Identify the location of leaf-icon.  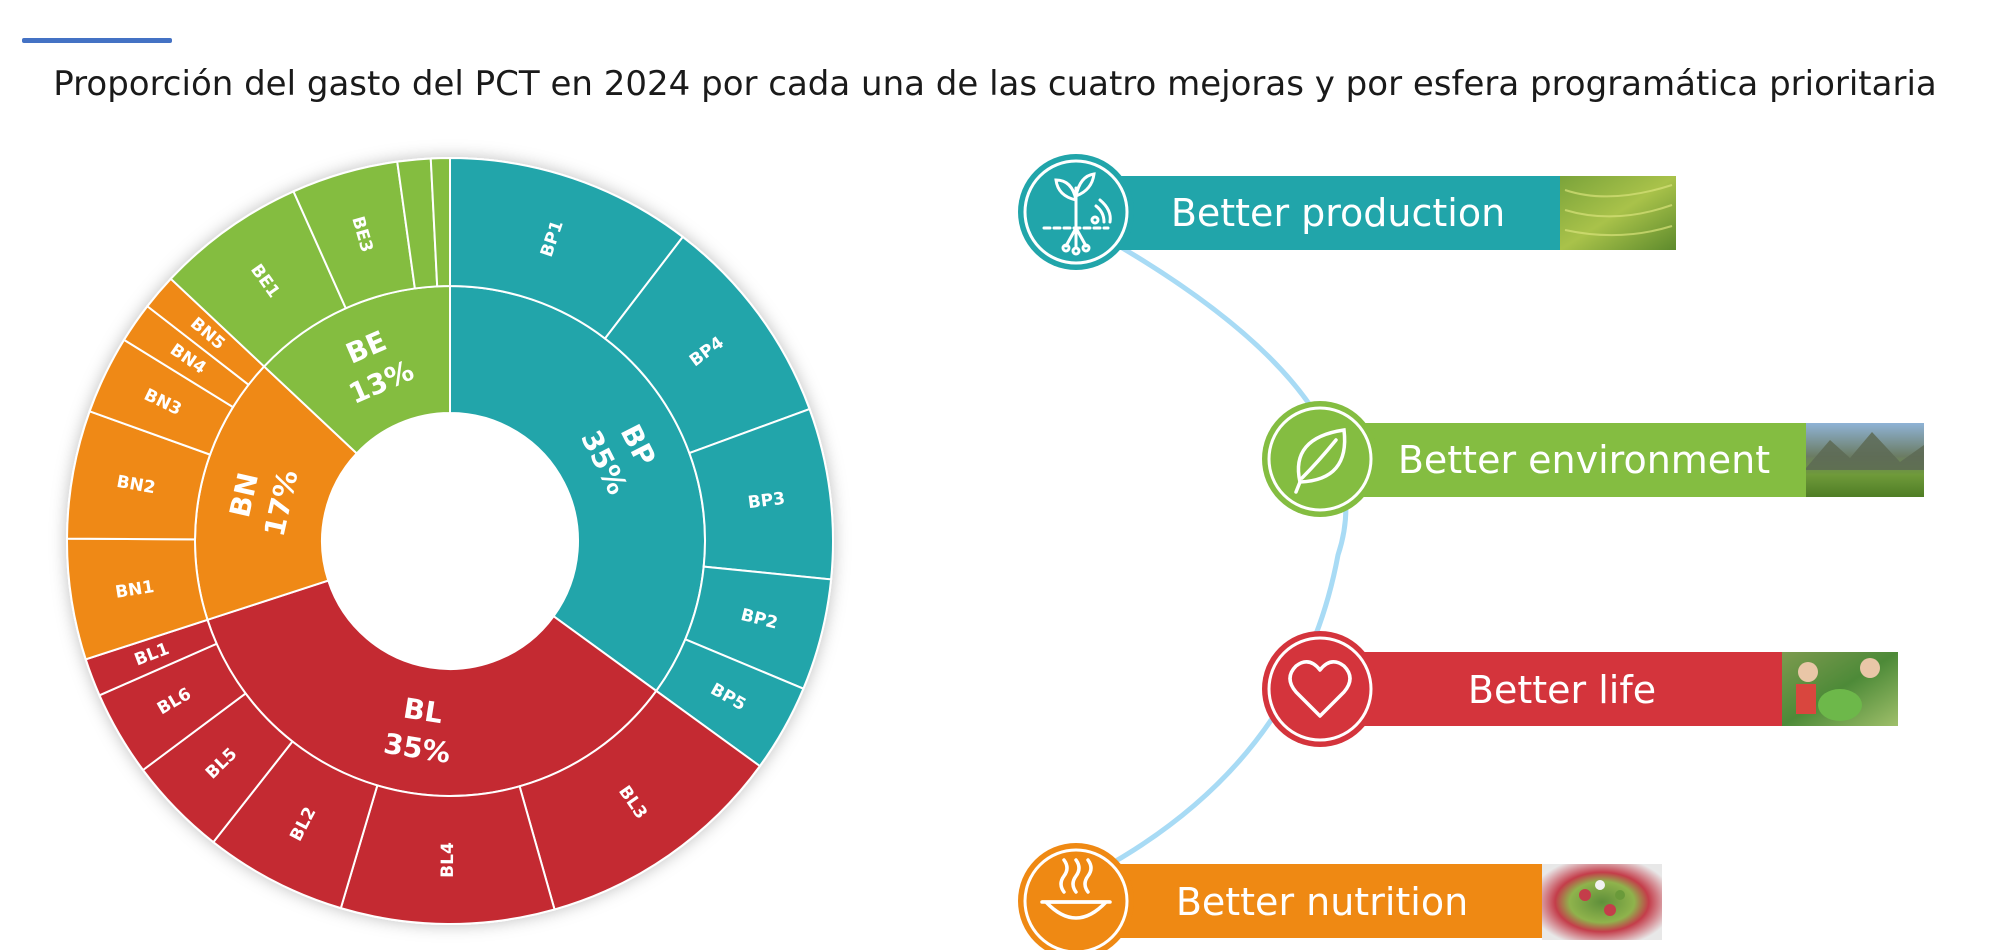
(1320, 461).